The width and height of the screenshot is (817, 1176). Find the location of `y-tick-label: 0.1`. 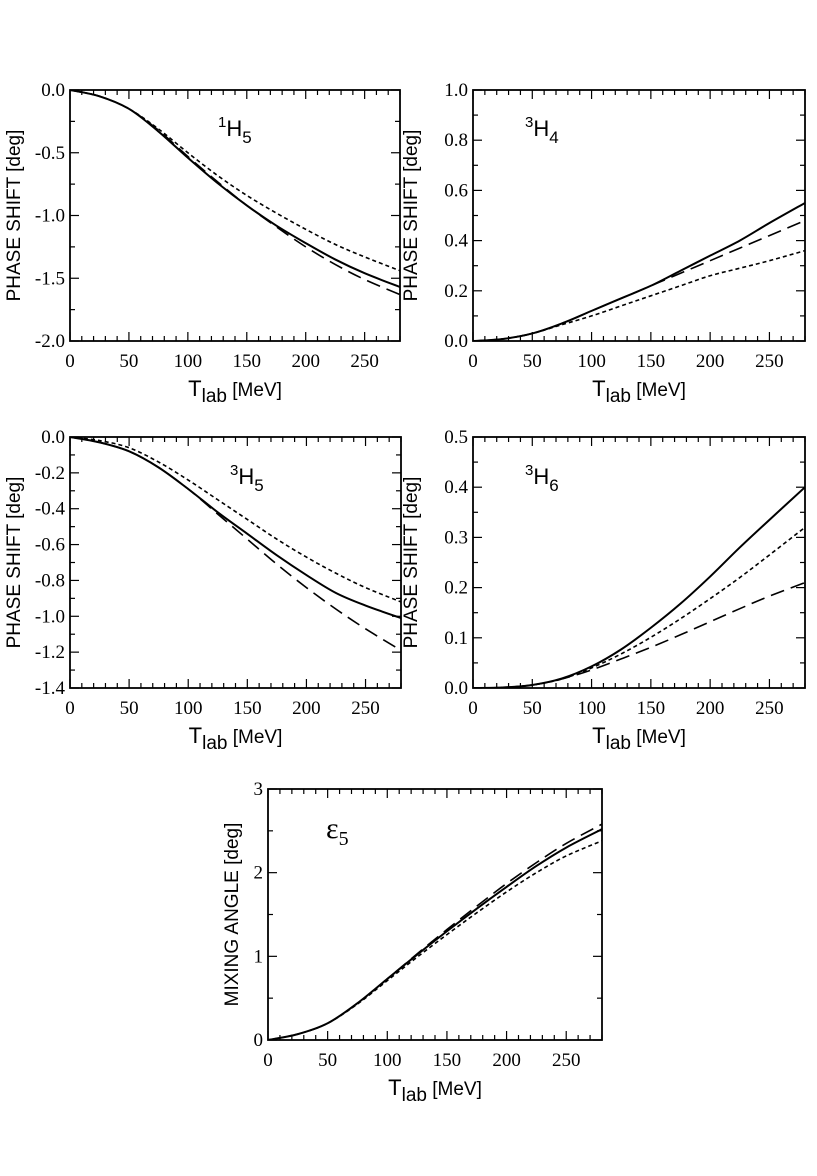

y-tick-label: 0.1 is located at coordinates (456, 638).